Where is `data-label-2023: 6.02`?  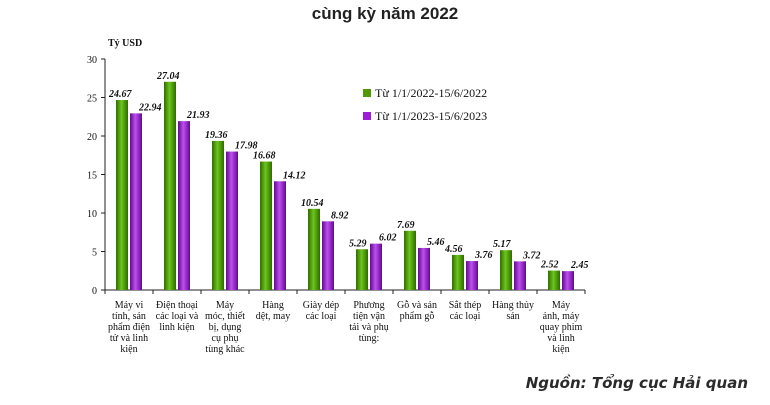 data-label-2023: 6.02 is located at coordinates (388, 238).